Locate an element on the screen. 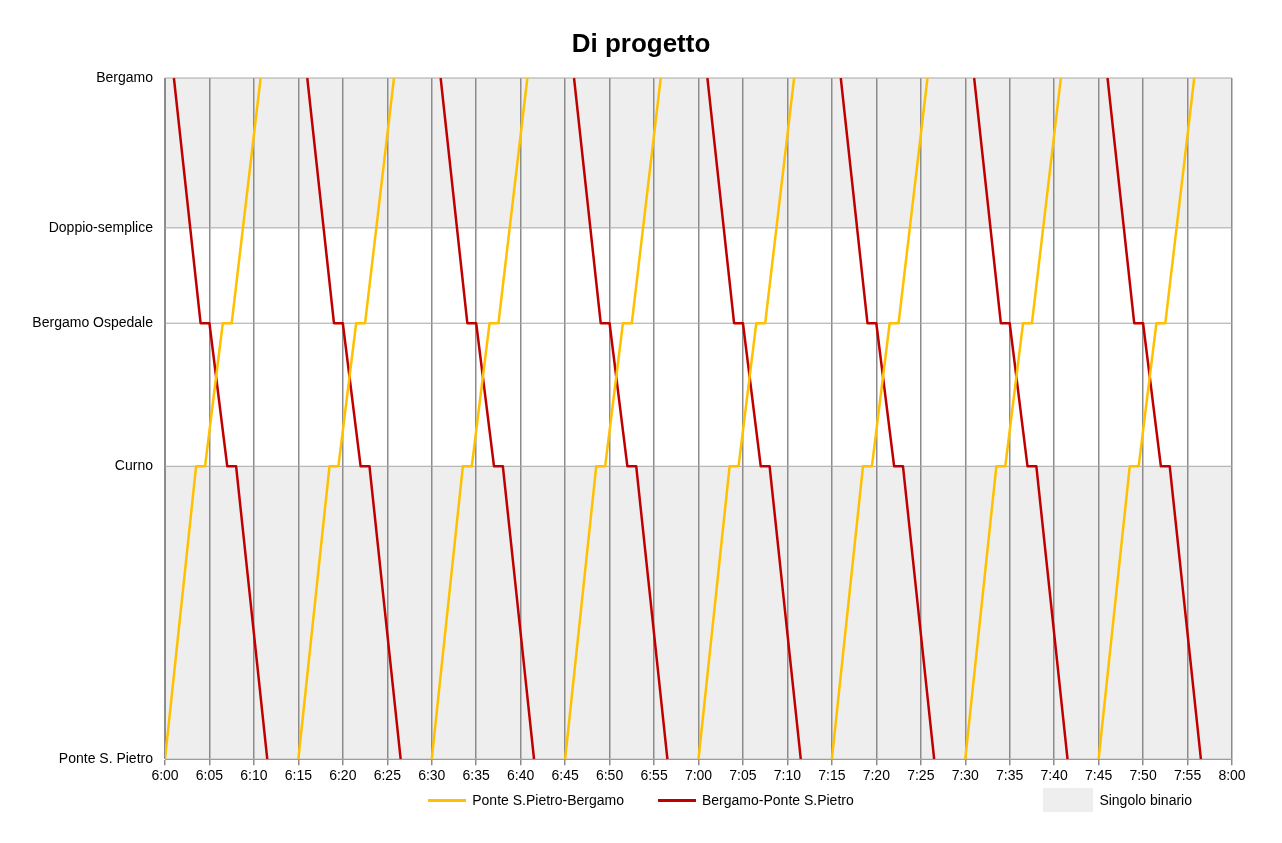  chart-title: Di progetto is located at coordinates (641, 42).